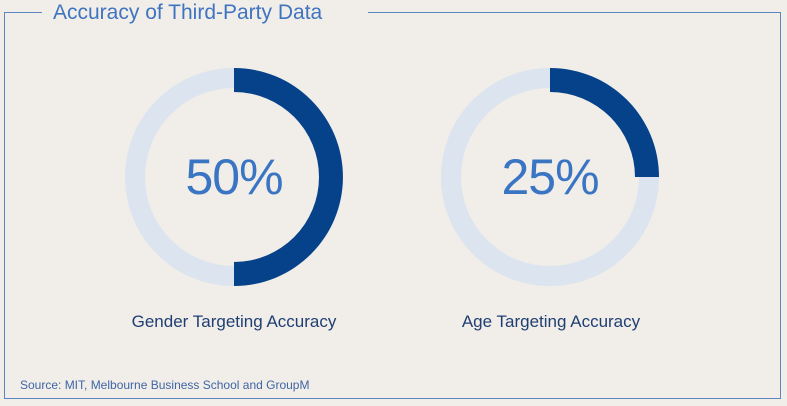 The height and width of the screenshot is (406, 787). Describe the element at coordinates (574, 12) in the screenshot. I see `frame-top-border-right` at that location.